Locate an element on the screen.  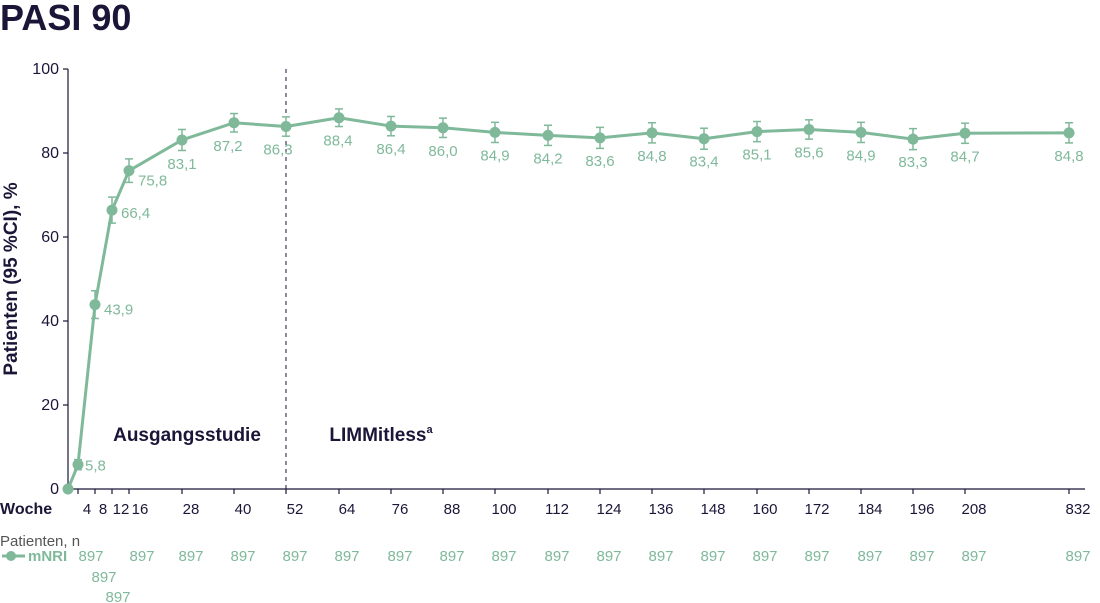
y-tick-label: 20 is located at coordinates (50, 405).